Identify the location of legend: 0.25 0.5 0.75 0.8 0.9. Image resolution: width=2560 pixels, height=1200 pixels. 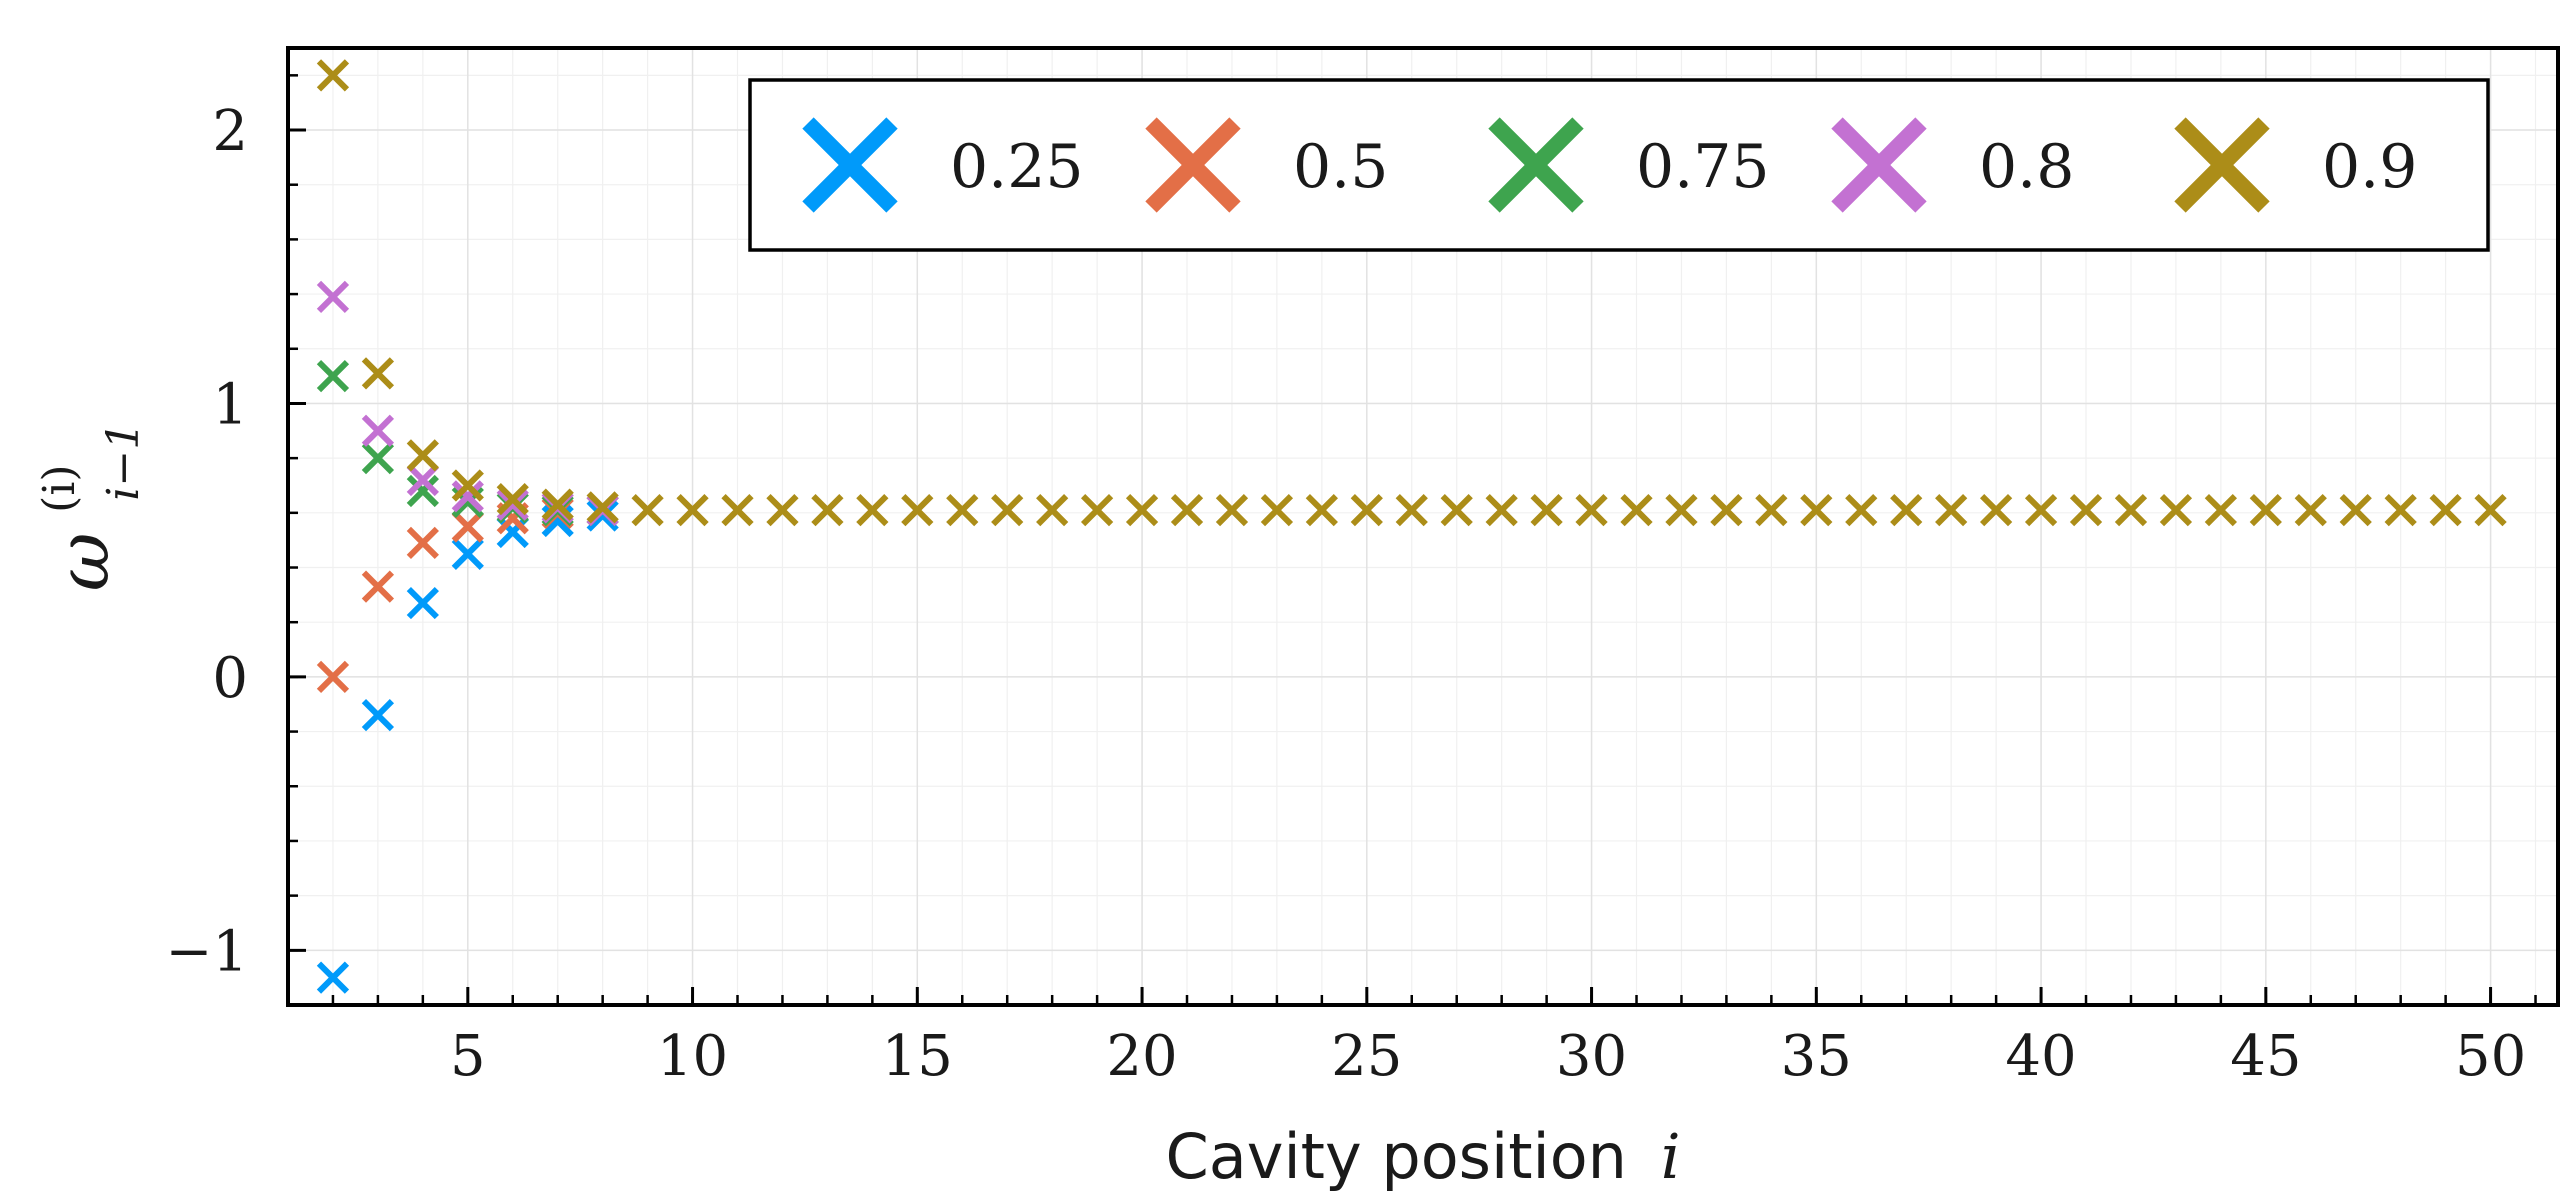
(1619, 165).